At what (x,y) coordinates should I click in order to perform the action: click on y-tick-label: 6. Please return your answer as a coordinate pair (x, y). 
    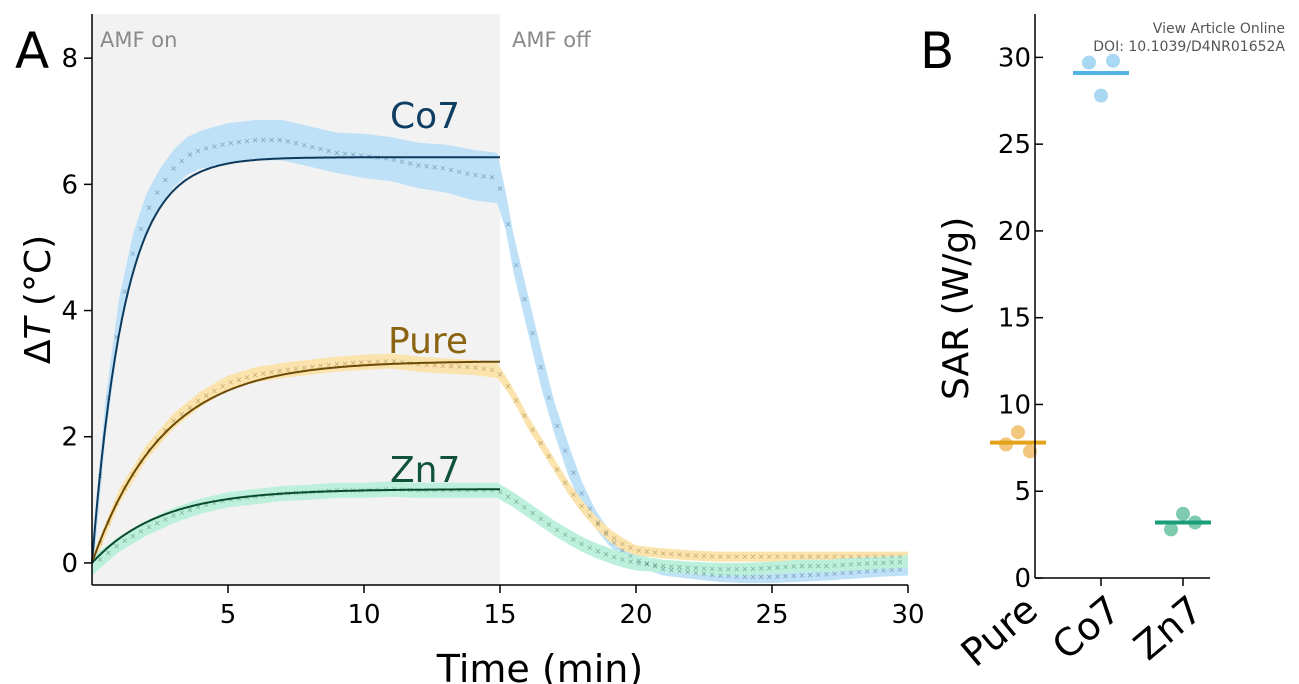
    Looking at the image, I should click on (69, 185).